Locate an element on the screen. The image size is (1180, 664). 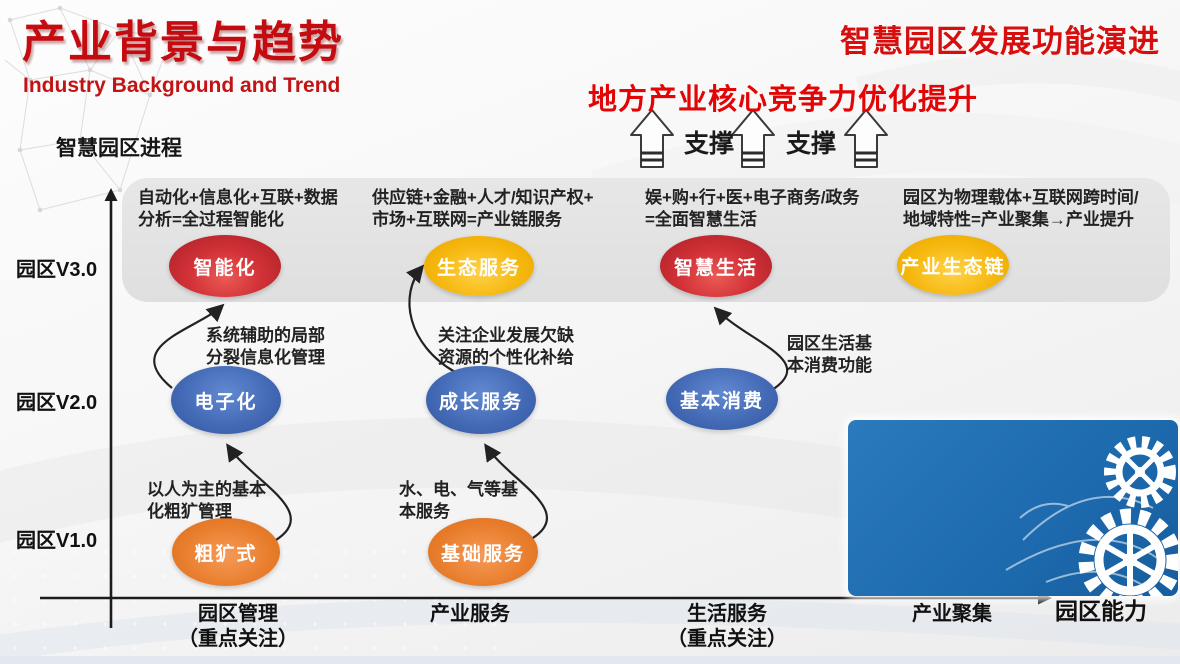
annotation: 自动化+信息化+互联+数据 分析=全过程智能化 is located at coordinates (238, 209).